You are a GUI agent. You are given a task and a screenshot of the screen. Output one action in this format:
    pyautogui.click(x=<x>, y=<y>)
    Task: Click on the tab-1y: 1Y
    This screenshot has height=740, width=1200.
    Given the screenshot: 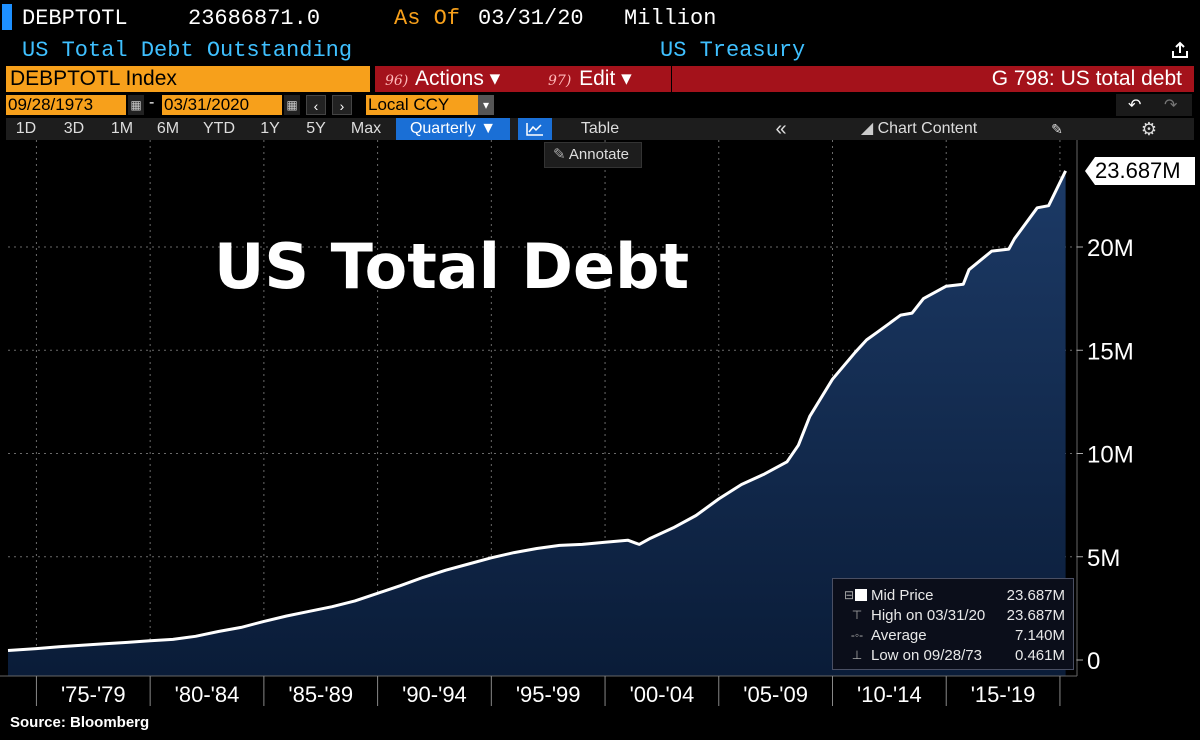 What is the action you would take?
    pyautogui.click(x=270, y=128)
    